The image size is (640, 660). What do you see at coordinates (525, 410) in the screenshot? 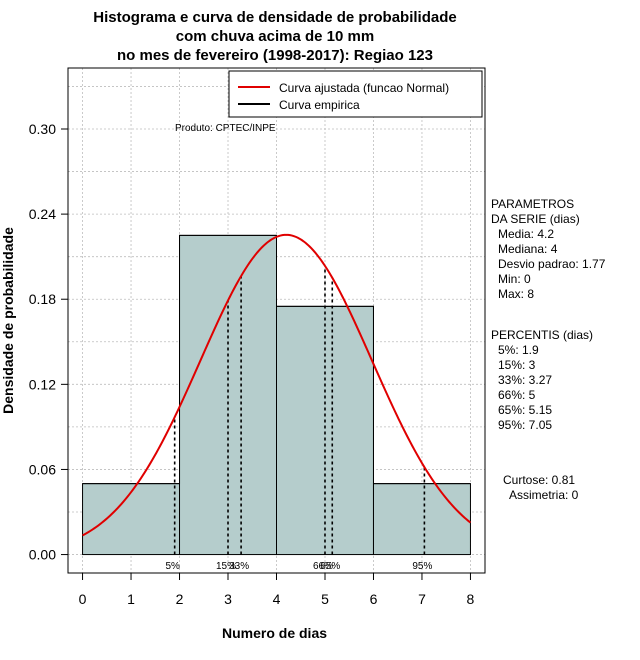
I see `stats-percentis-line-6: 65%: 5.15` at bounding box center [525, 410].